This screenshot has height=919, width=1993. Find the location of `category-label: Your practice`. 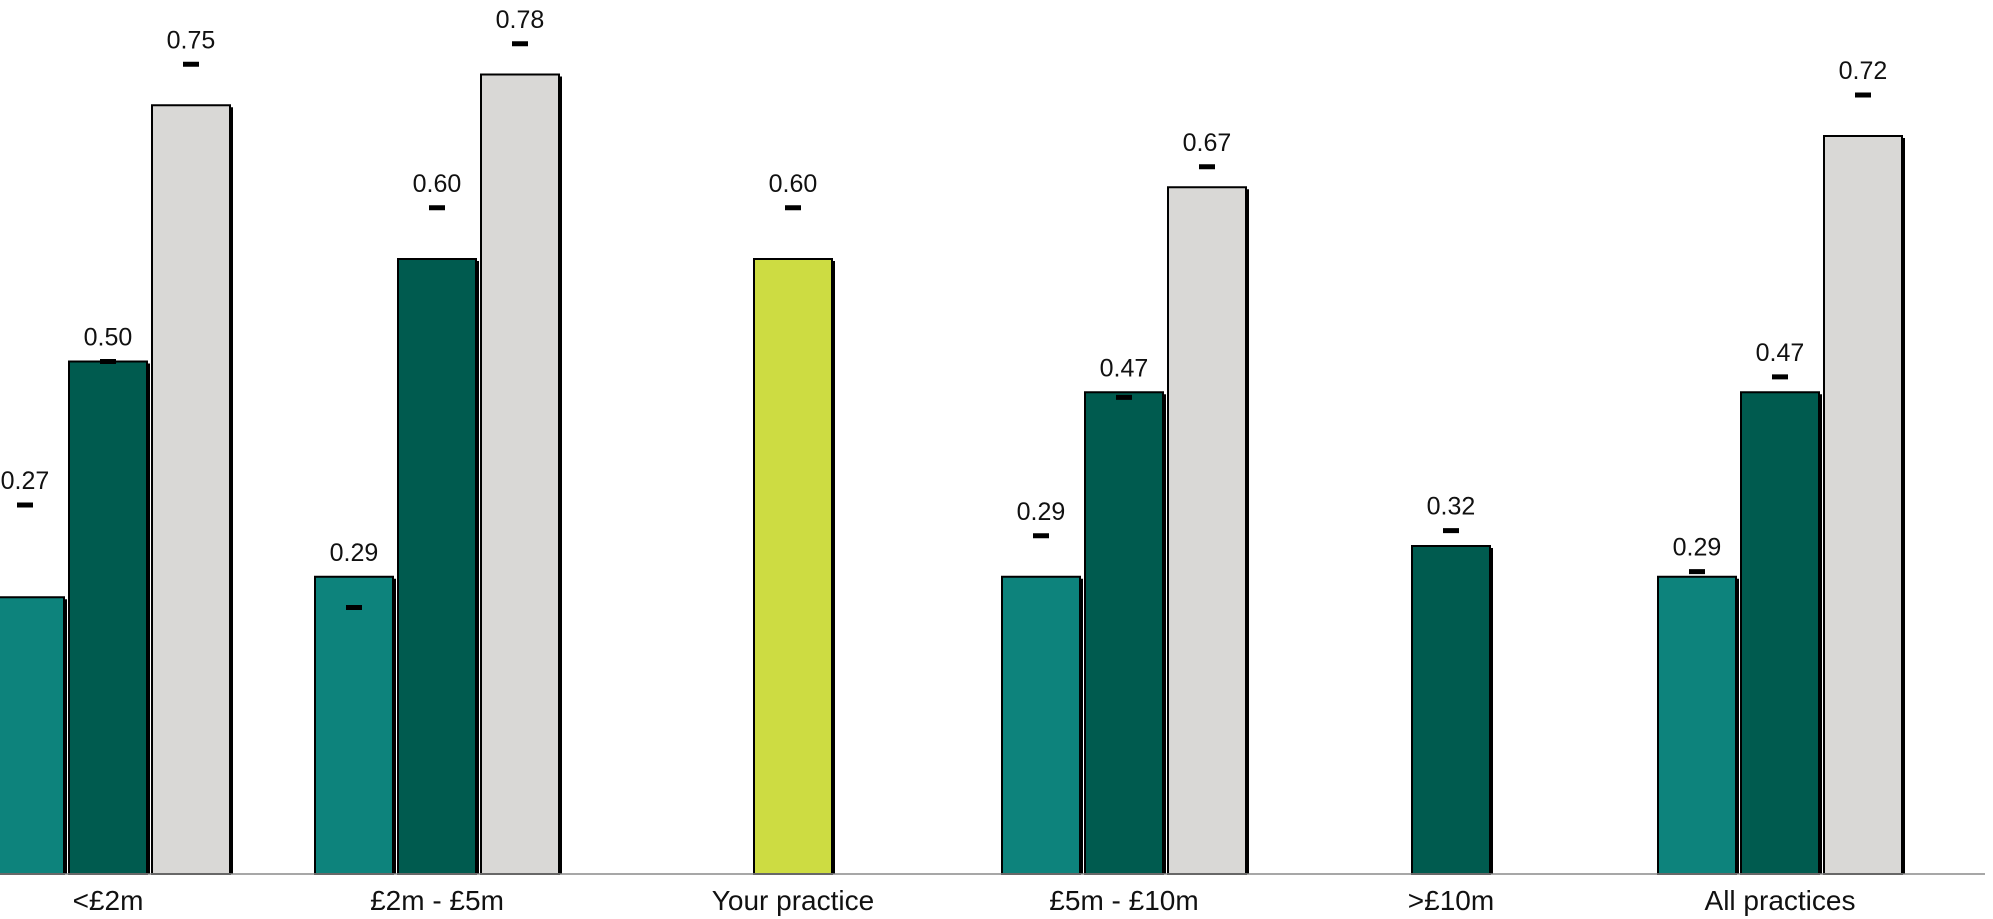

category-label: Your practice is located at coordinates (793, 900).